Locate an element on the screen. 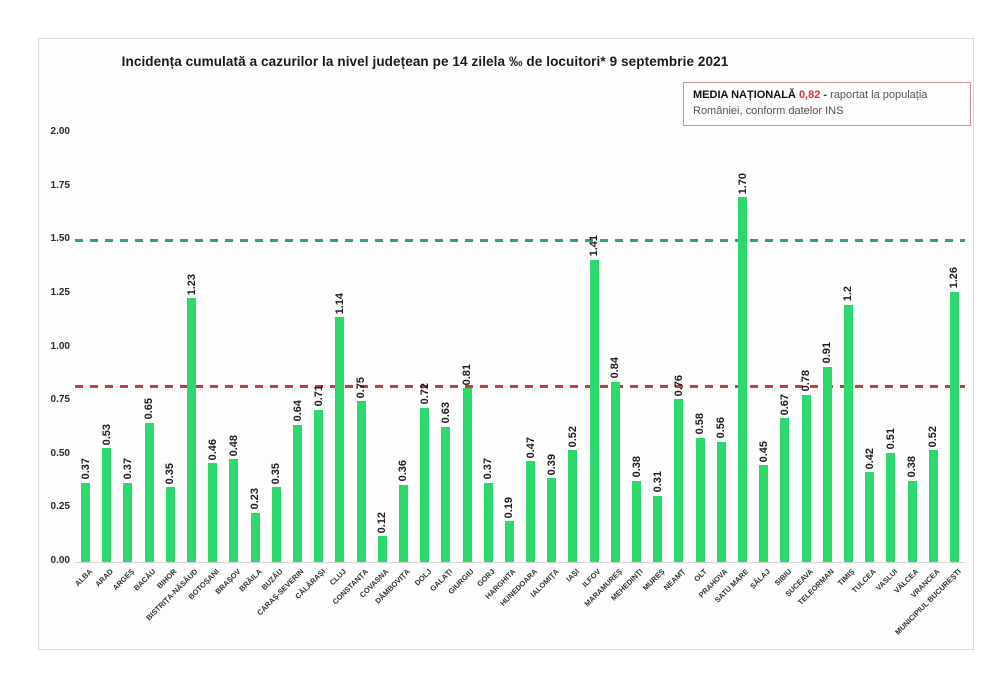 The height and width of the screenshot is (688, 1000). bar-value-label: 0.19 is located at coordinates (509, 507).